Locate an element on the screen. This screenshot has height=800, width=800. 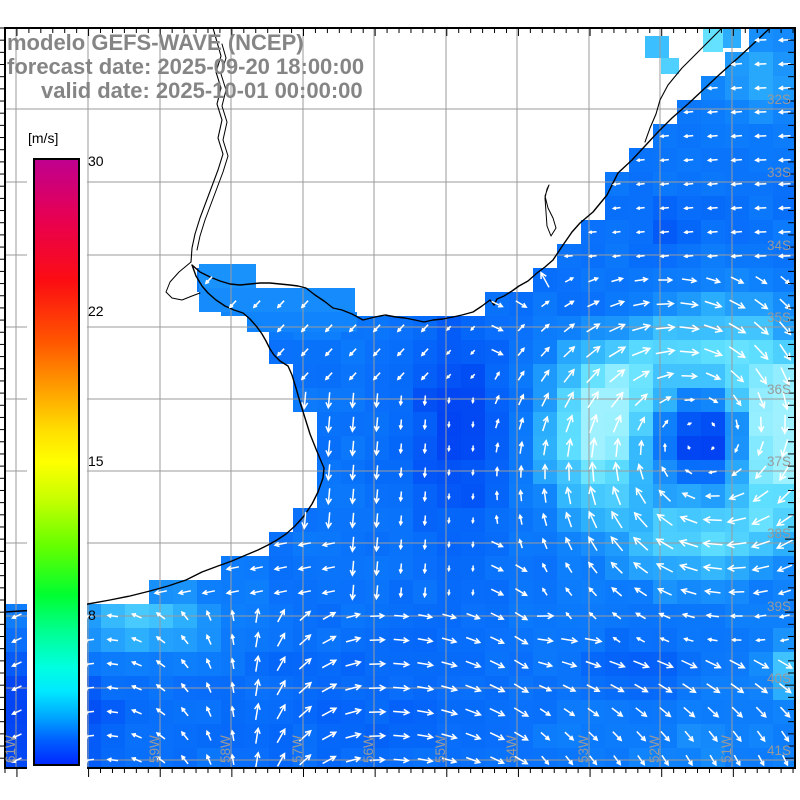
svg-text: 61W is located at coordinates (10, 749).